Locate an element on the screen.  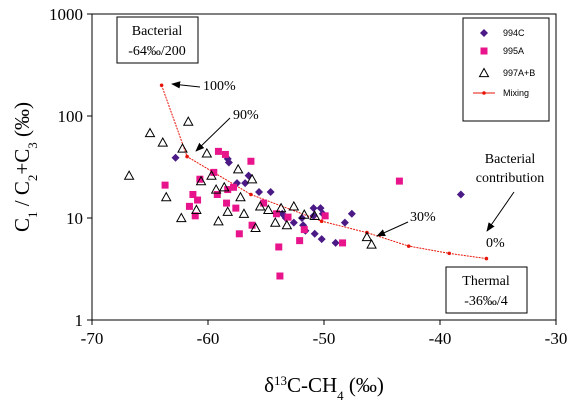
legend-item-994c: 994C is located at coordinates (502, 33).